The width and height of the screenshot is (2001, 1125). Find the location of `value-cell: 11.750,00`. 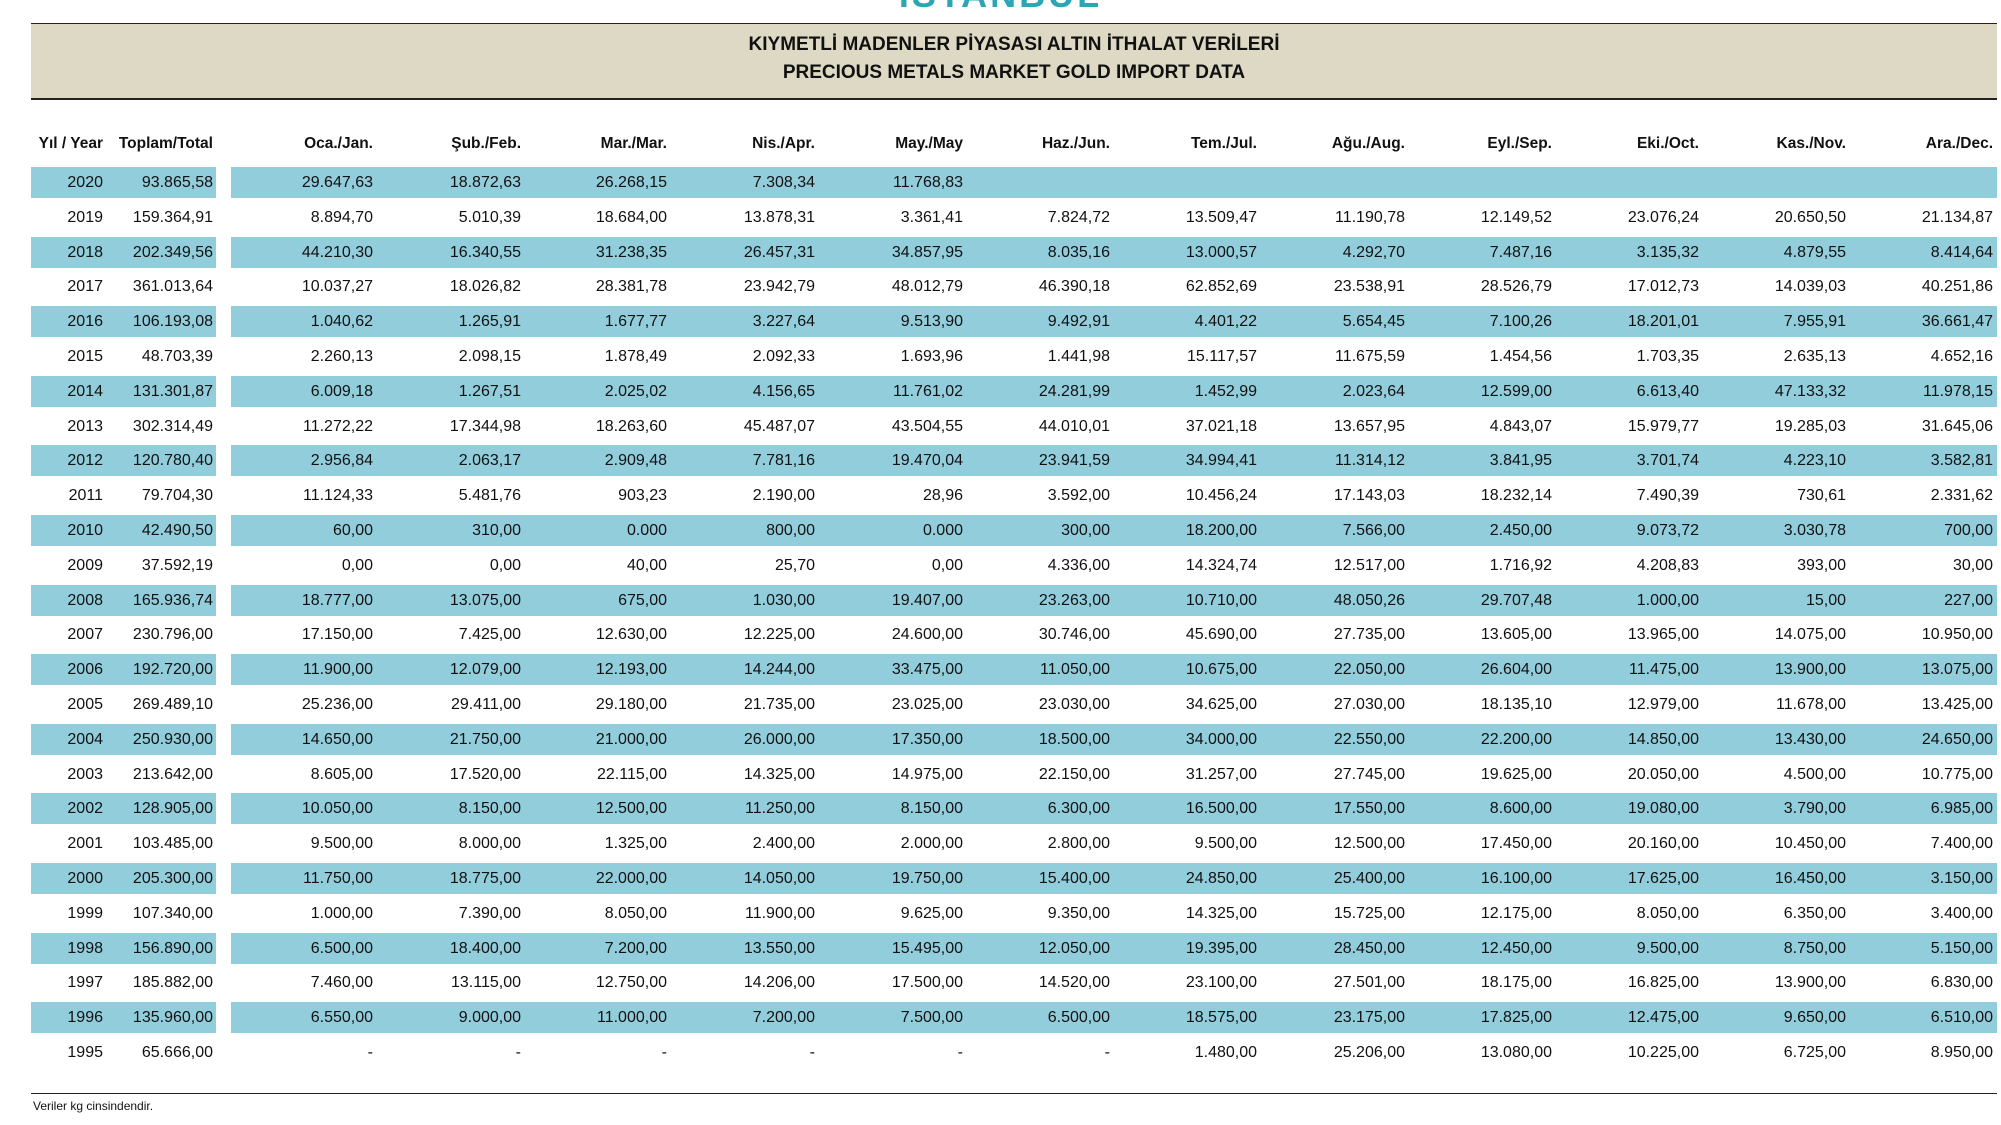

value-cell: 11.750,00 is located at coordinates (338, 878).